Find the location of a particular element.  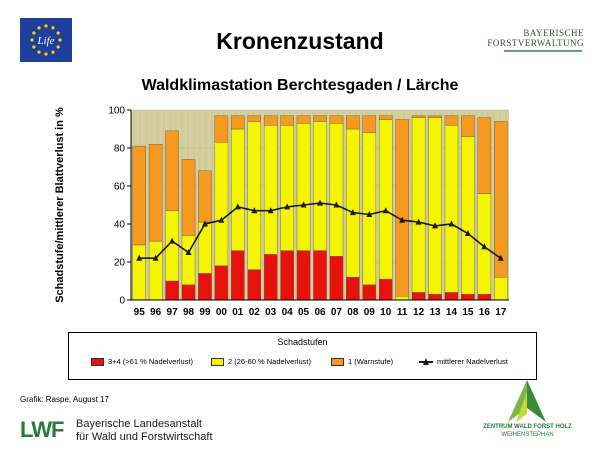

x-tick-label: 96 is located at coordinates (156, 312).